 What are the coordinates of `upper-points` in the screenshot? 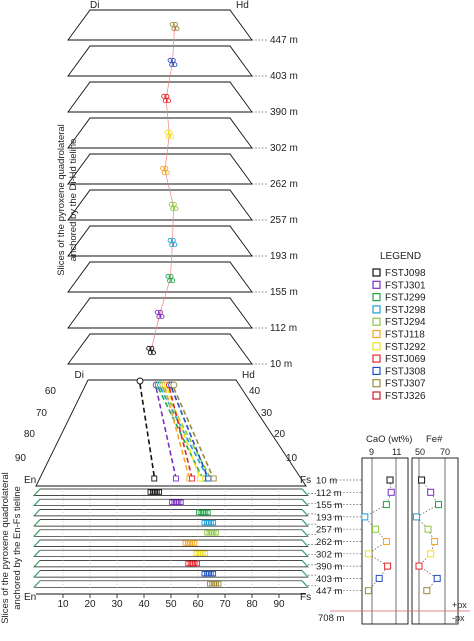 It's located at (163, 188).